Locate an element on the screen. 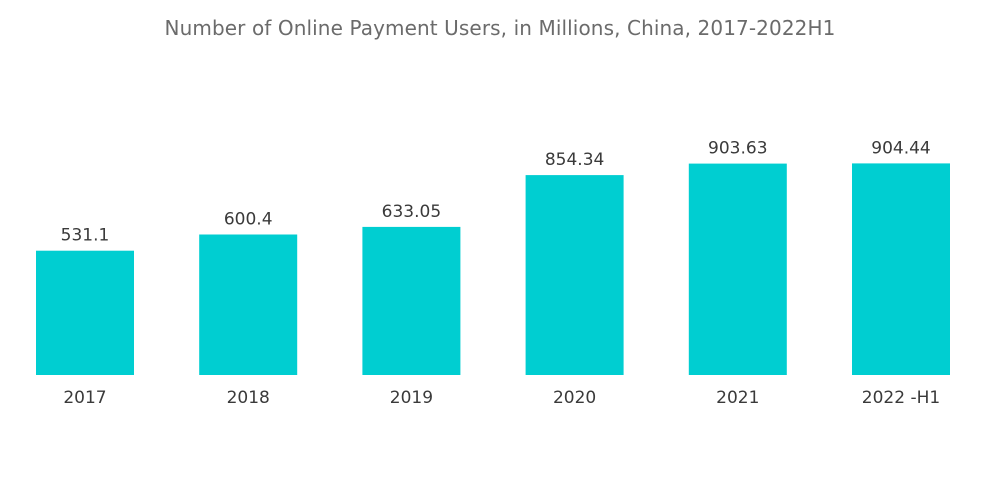 This screenshot has width=1000, height=504. bar-2019 is located at coordinates (411, 300).